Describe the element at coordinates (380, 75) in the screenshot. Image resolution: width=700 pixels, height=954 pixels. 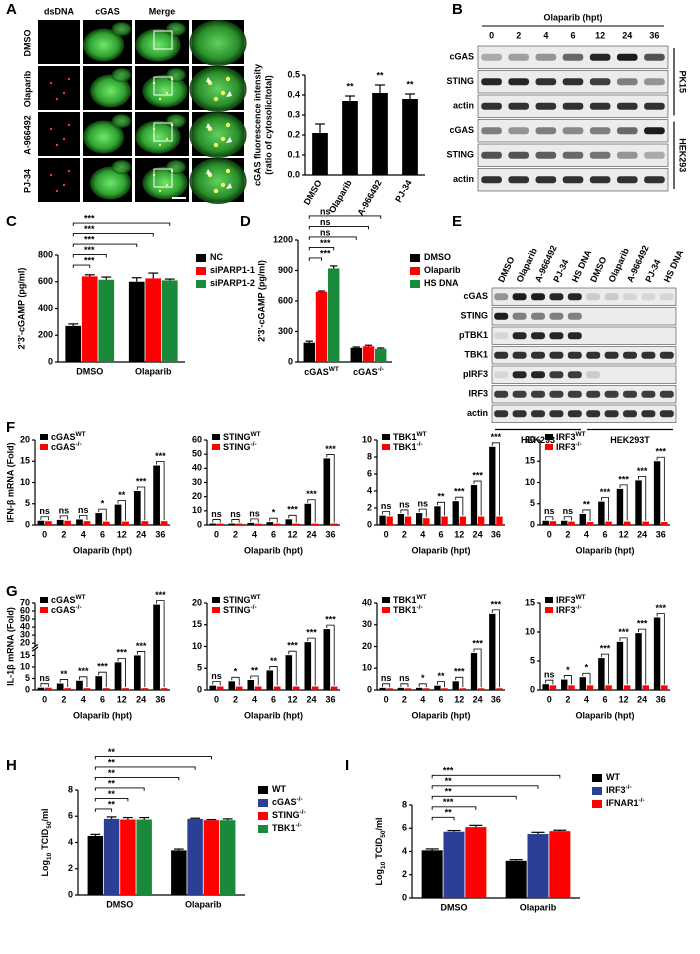
I see `significance: **` at that location.